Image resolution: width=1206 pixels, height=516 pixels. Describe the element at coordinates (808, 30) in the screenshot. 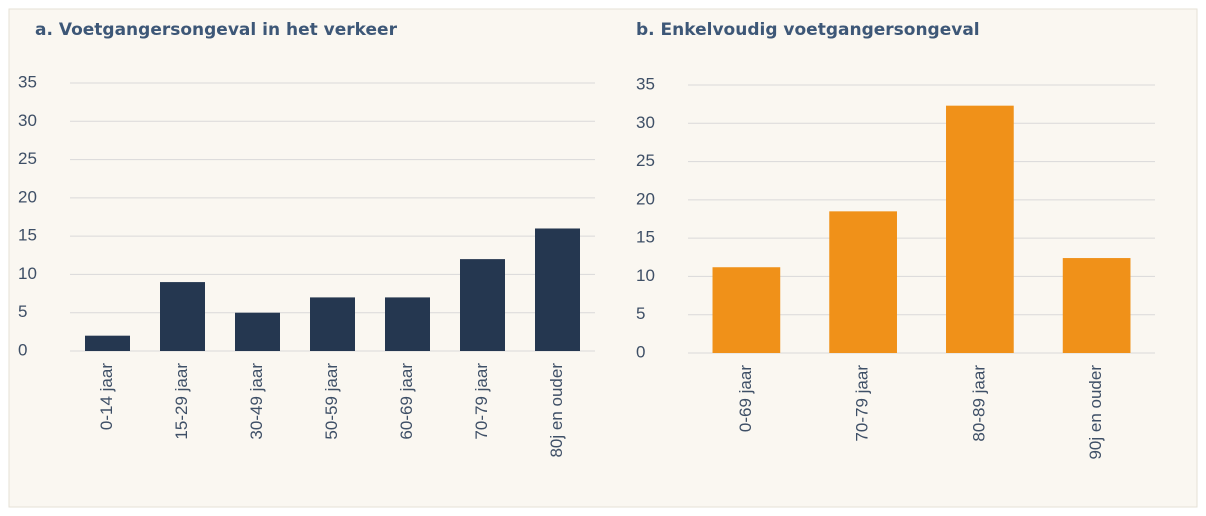

I see `chart-title: b. Enkelvoudig voetgangersongeval` at that location.